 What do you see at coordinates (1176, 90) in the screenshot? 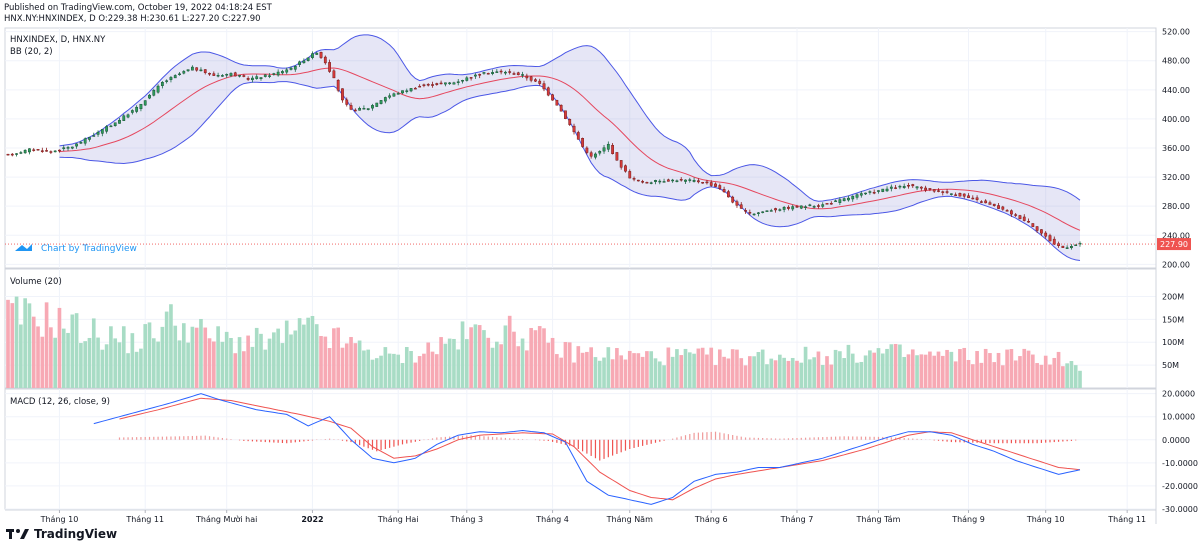
I see `price-tick-label: 440.00` at bounding box center [1176, 90].